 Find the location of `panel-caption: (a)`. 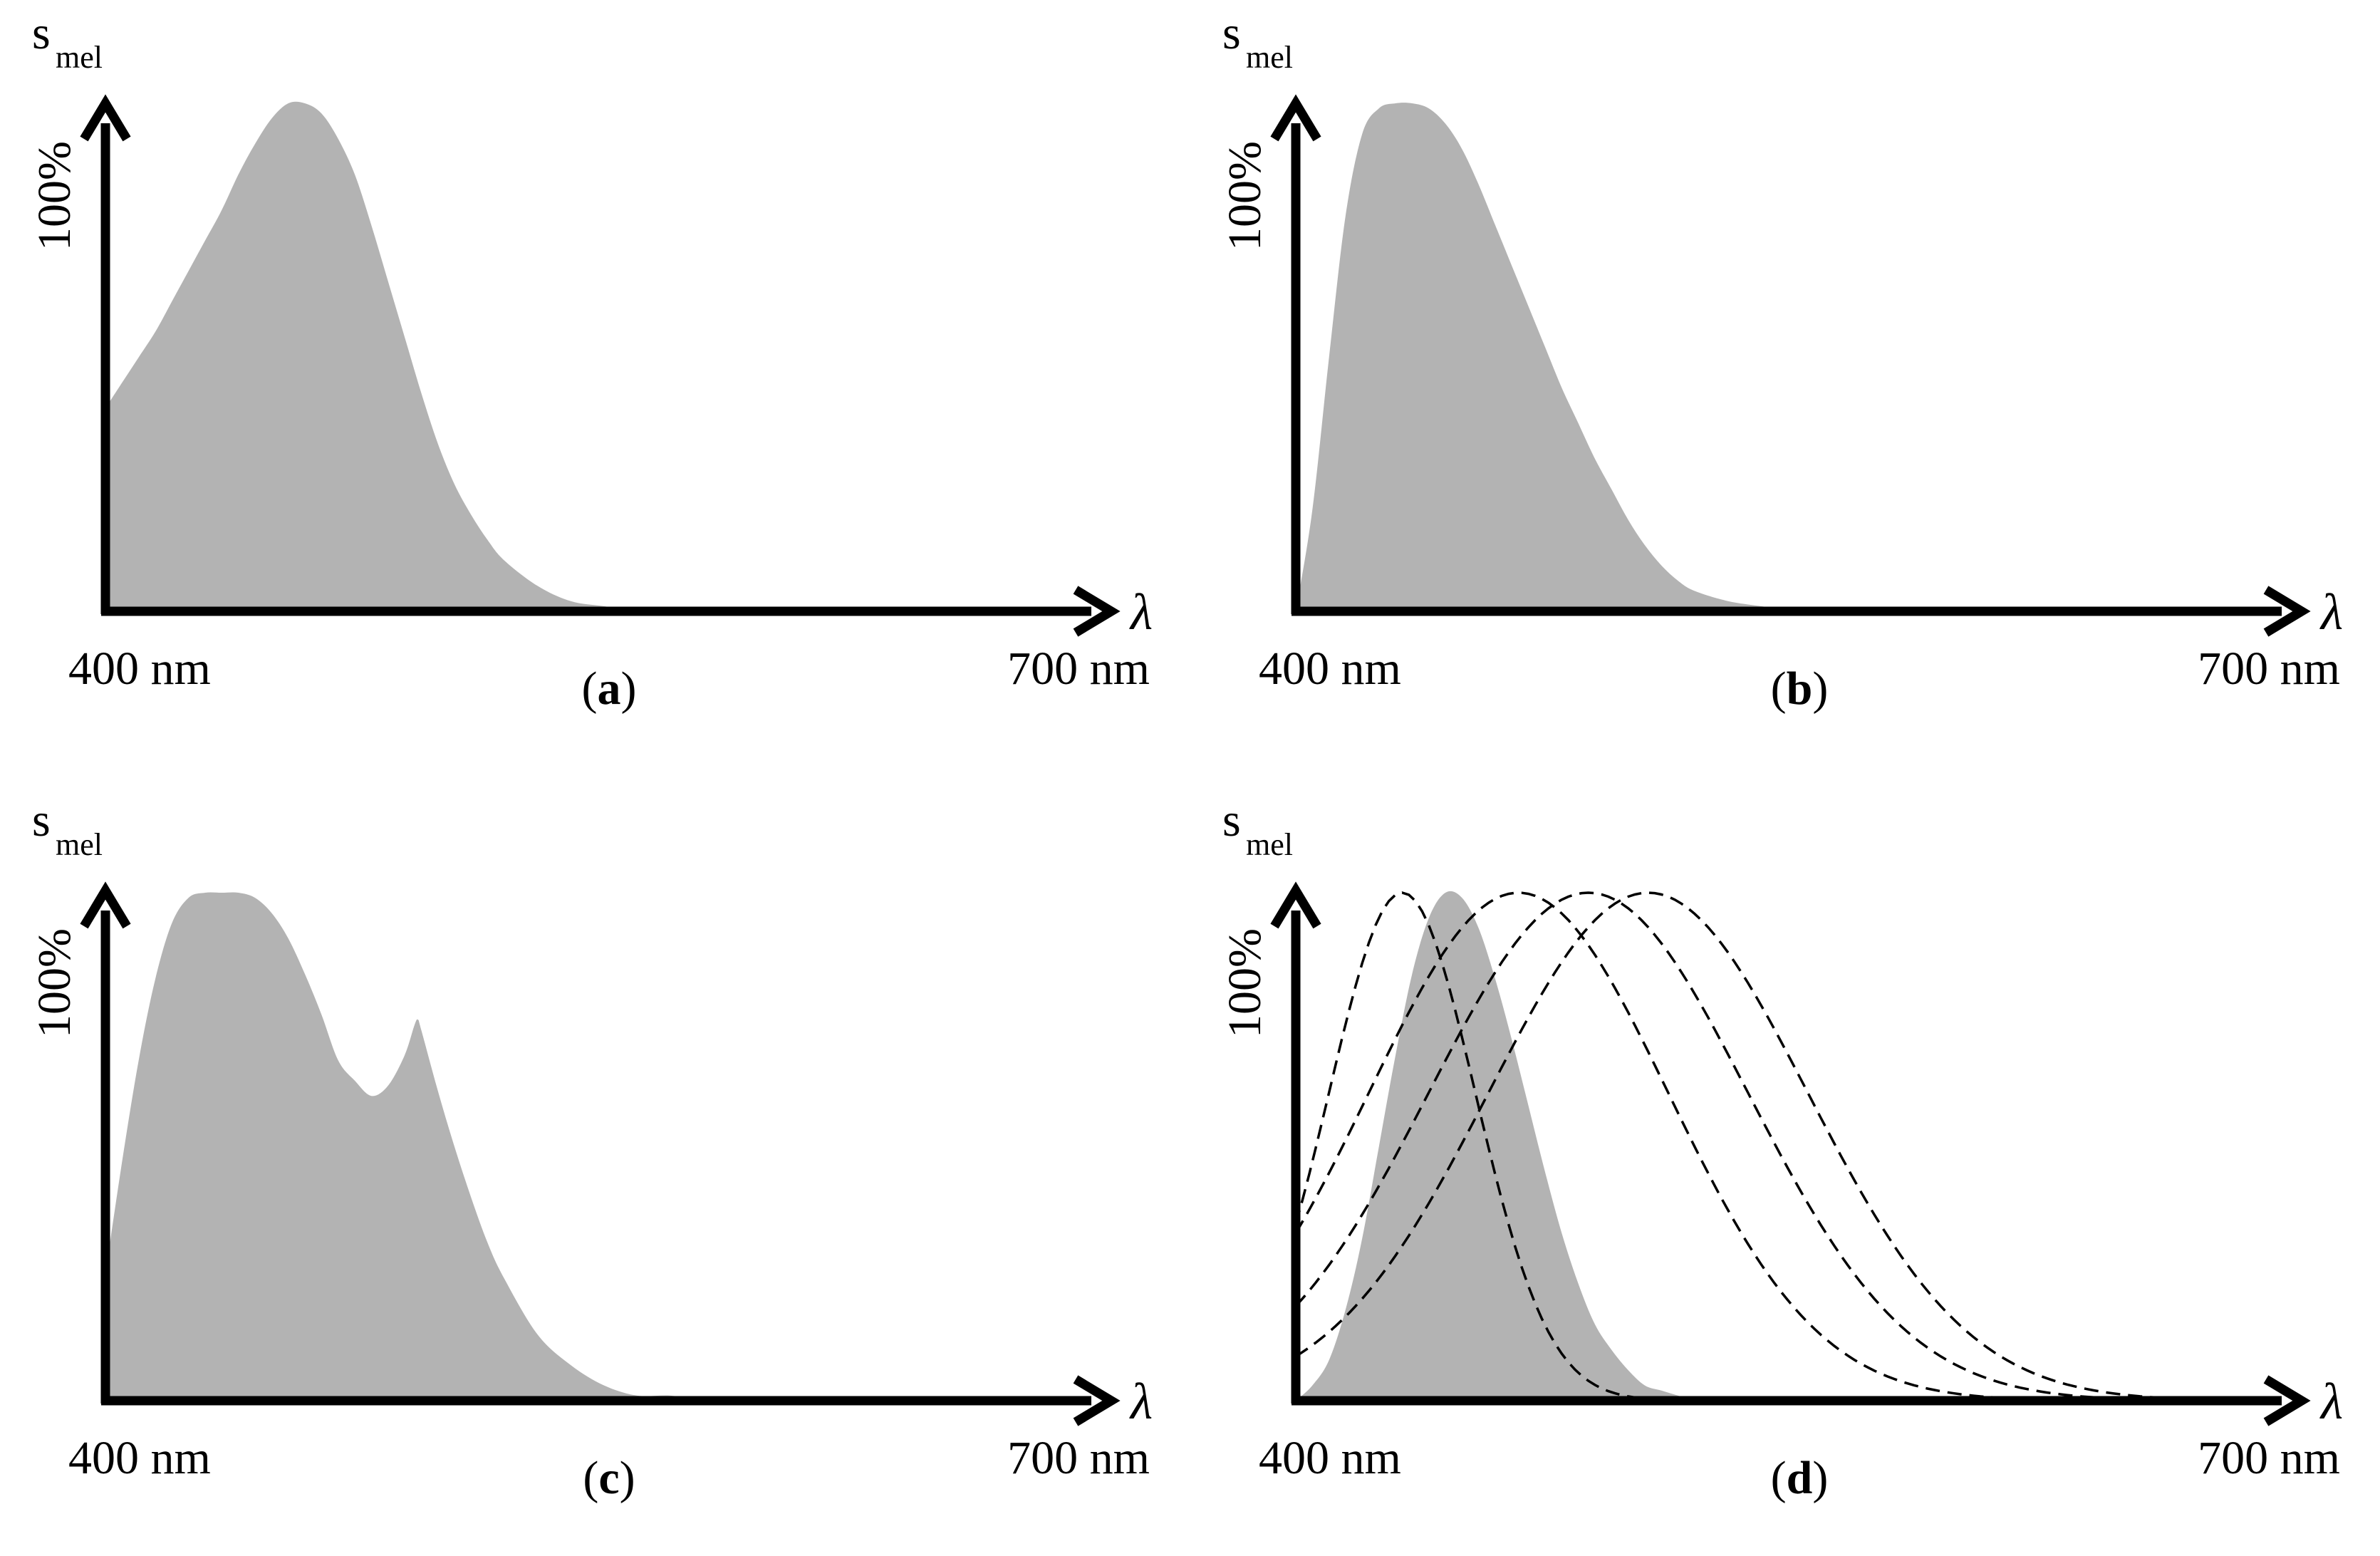

panel-caption: (a) is located at coordinates (609, 689).